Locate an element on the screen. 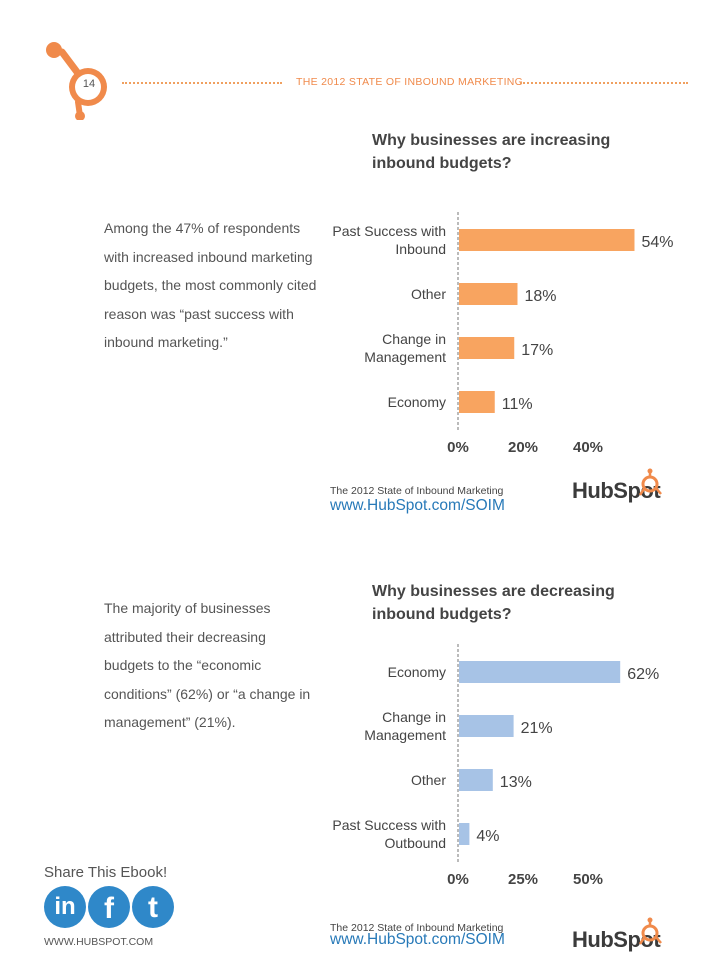 Image resolution: width=728 pixels, height=971 pixels. chart-value-label: 18% is located at coordinates (541, 296).